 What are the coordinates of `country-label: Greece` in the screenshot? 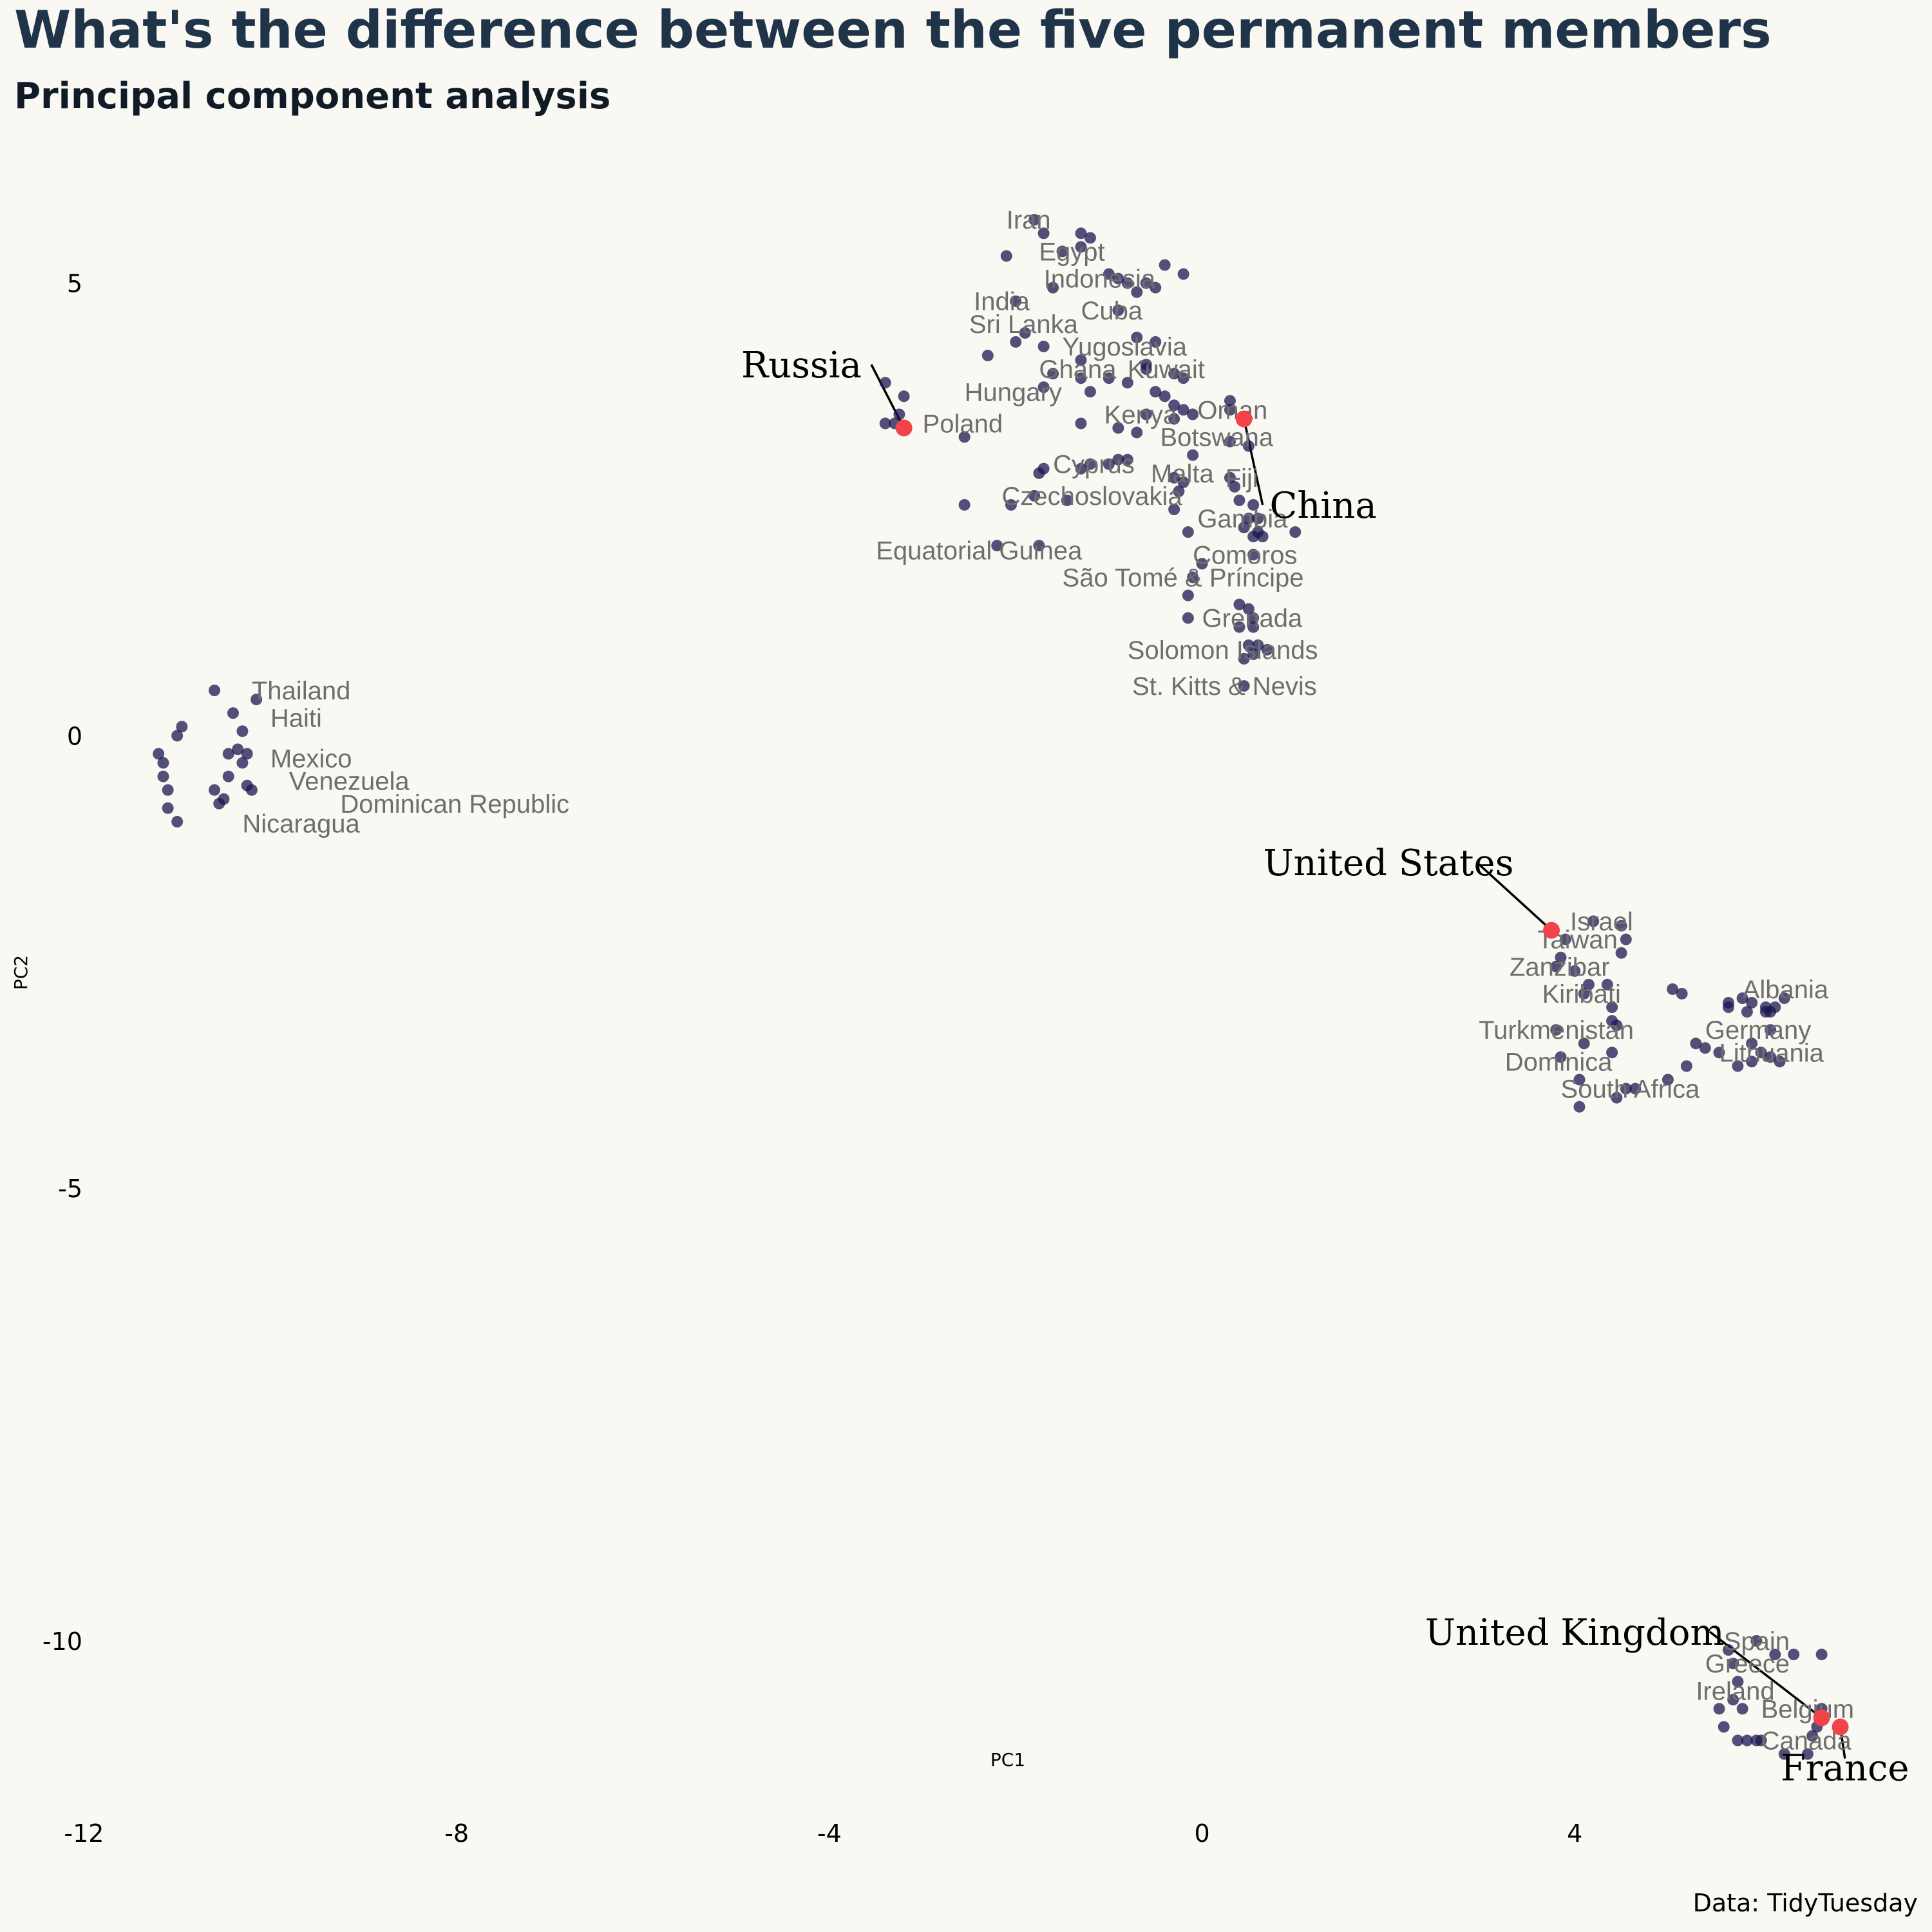 It's located at (1748, 1664).